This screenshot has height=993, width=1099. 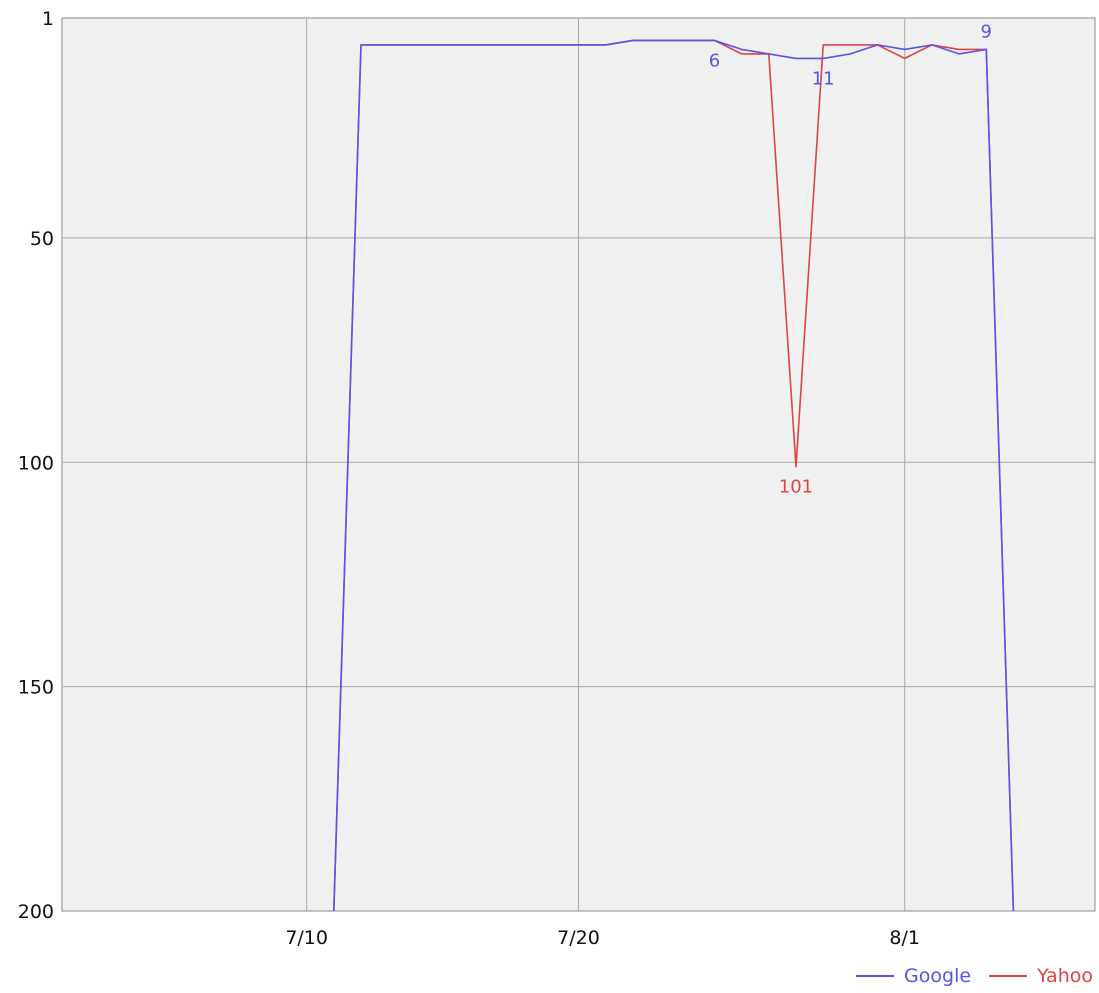 I want to click on point-label-google: 11, so click(x=823, y=78).